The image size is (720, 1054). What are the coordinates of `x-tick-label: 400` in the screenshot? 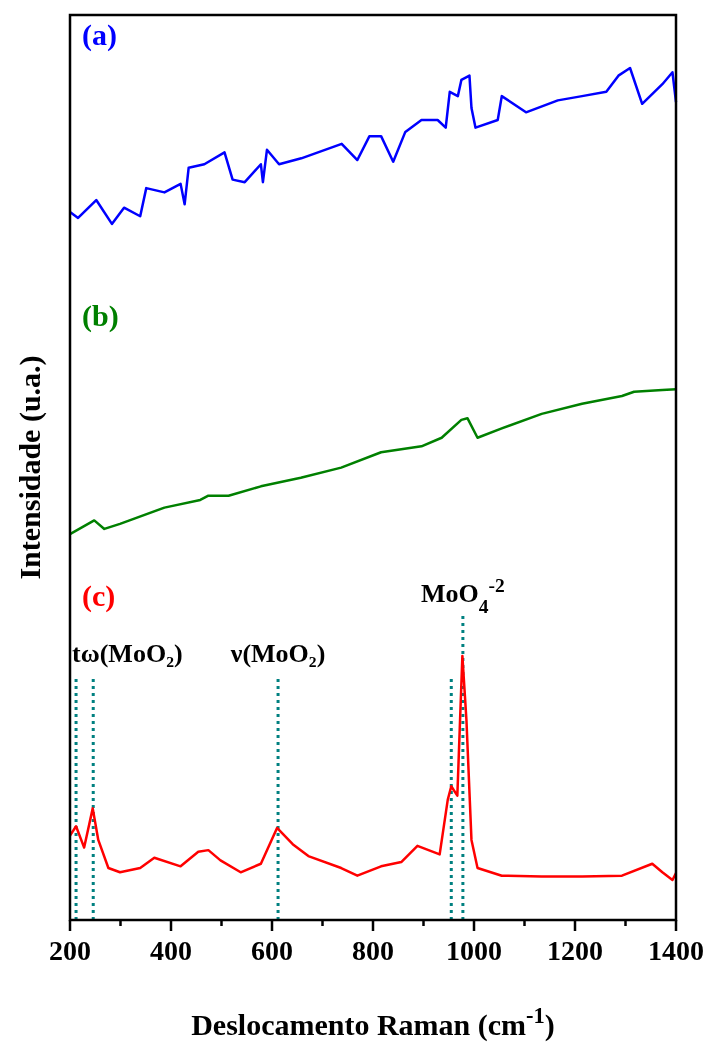 It's located at (171, 950).